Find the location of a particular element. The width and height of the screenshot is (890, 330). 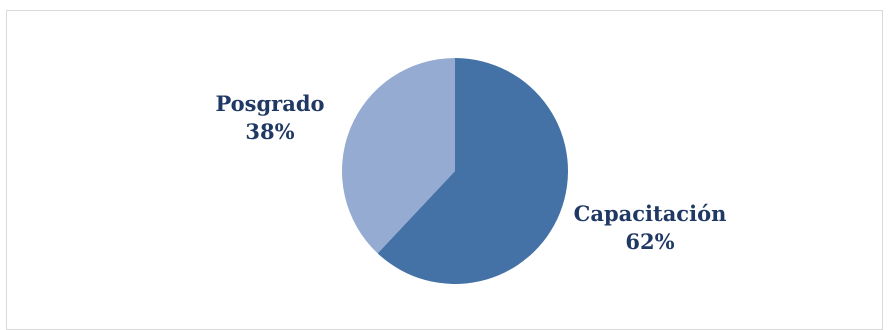

pie-slice-posgrado is located at coordinates (398, 156).